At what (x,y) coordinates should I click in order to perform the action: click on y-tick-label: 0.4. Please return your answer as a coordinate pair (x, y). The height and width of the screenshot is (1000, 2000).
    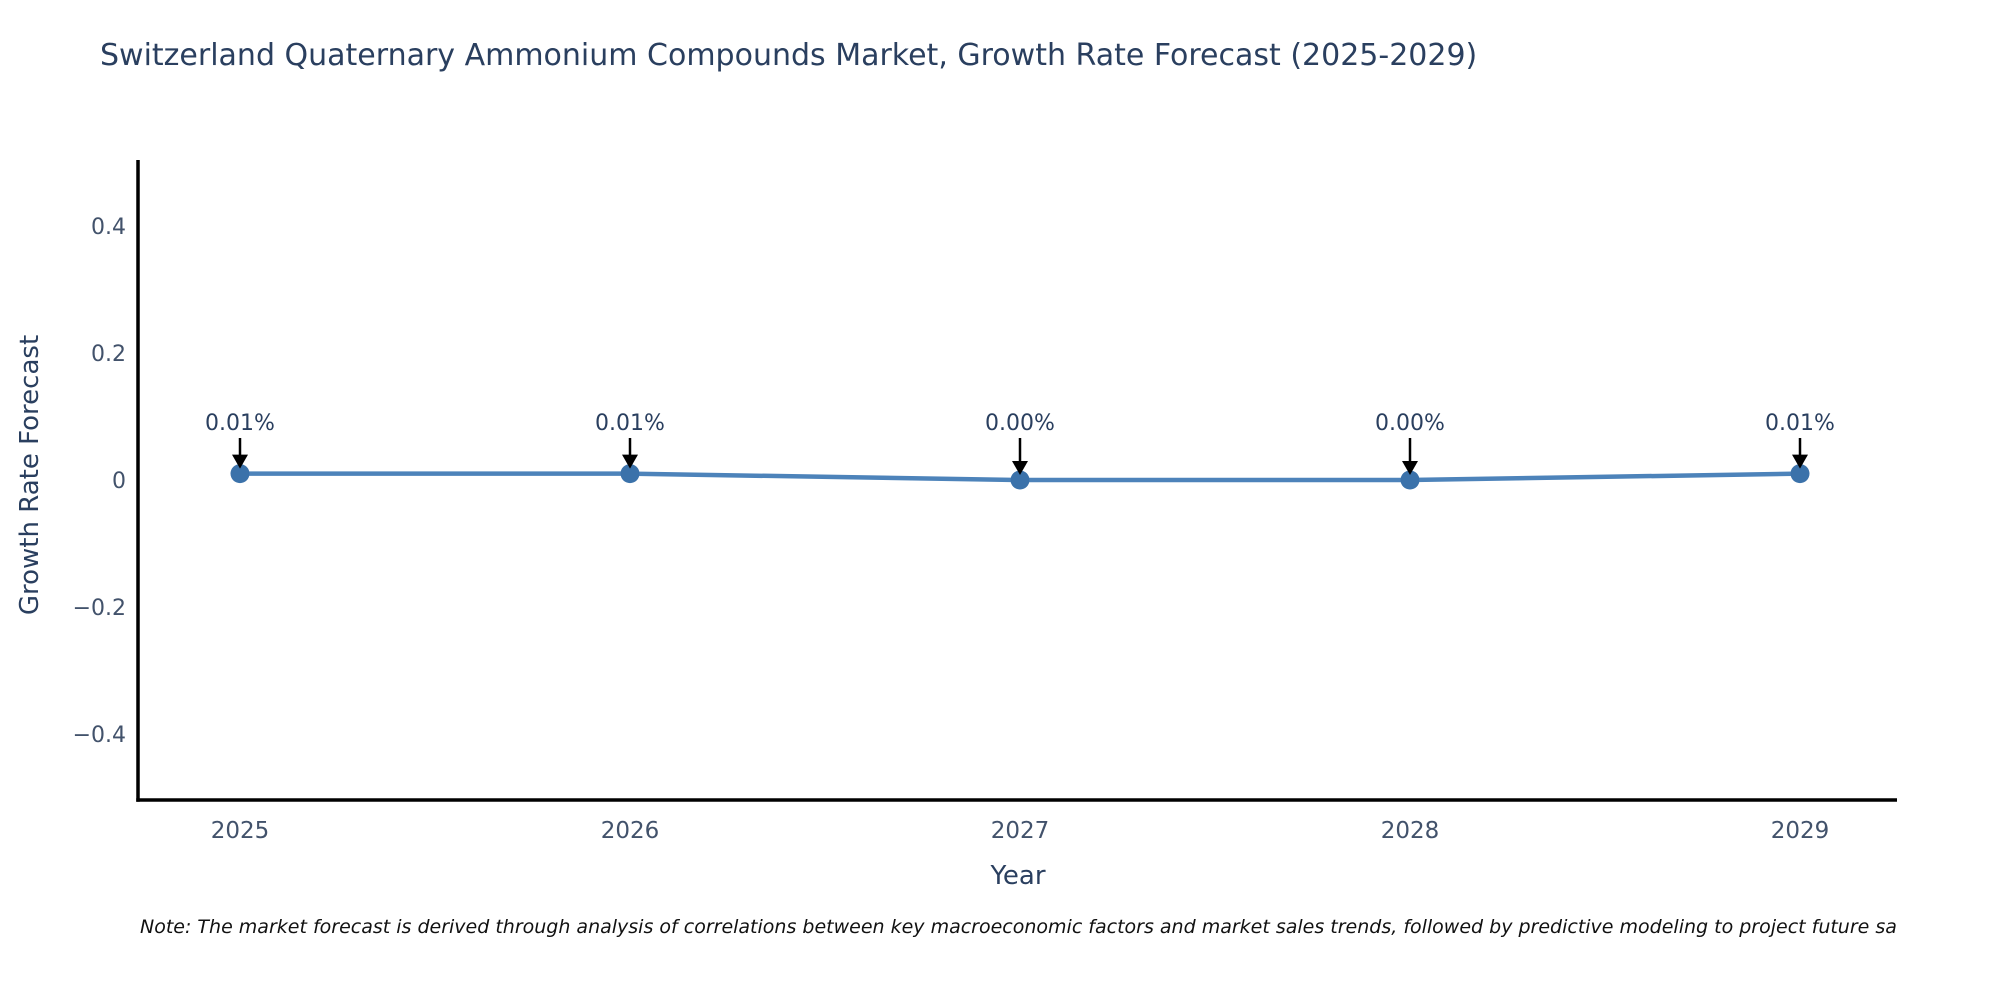
    Looking at the image, I should click on (108, 227).